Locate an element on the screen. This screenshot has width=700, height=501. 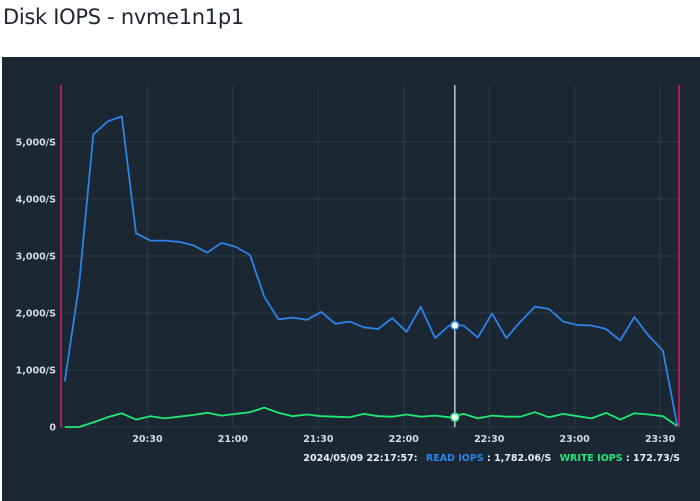
x-tick-label: 23:00 is located at coordinates (575, 439).